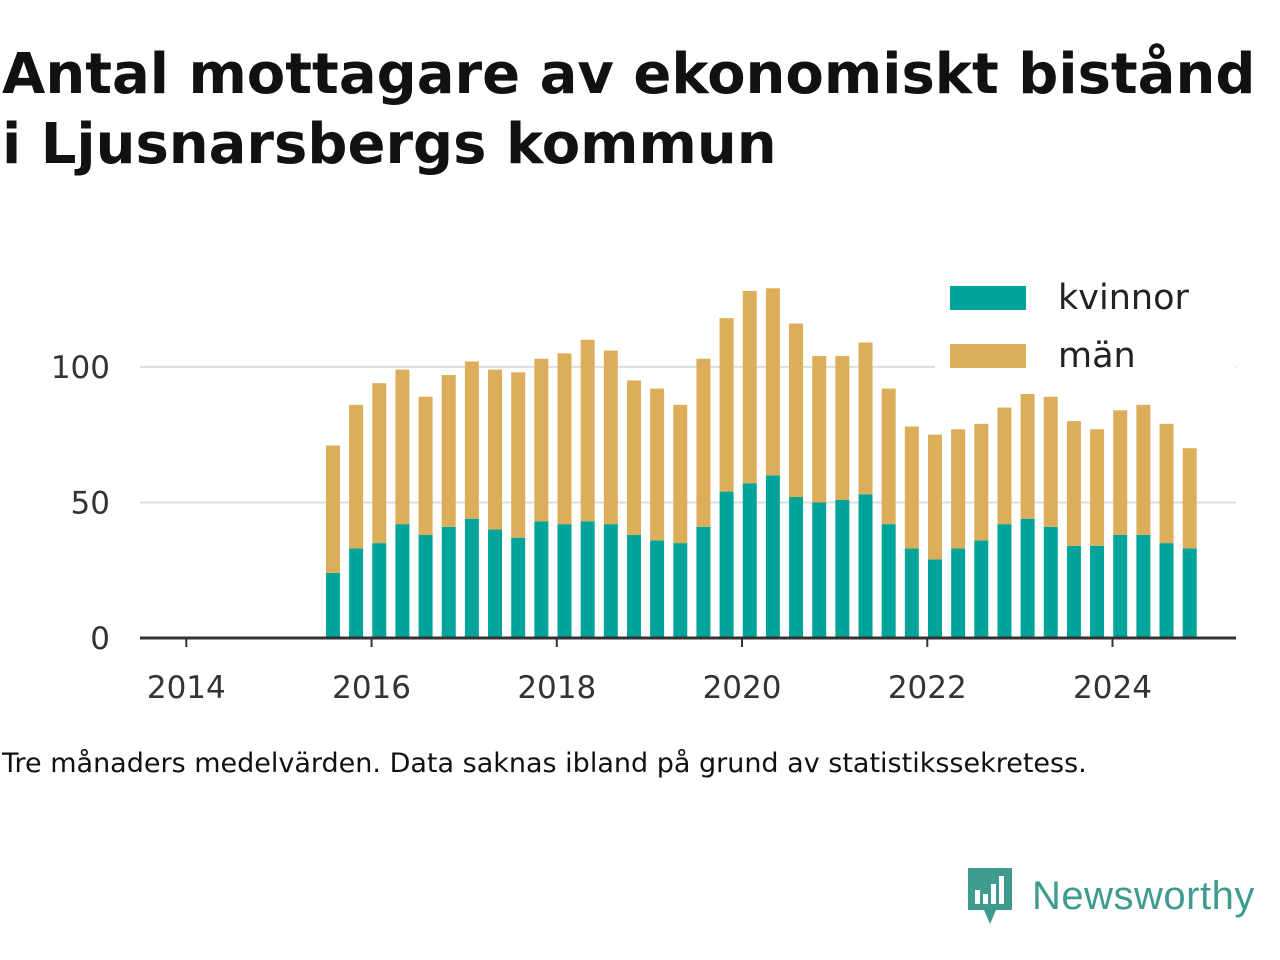 The width and height of the screenshot is (1280, 960). What do you see at coordinates (1097, 356) in the screenshot?
I see `legend-label-man: män` at bounding box center [1097, 356].